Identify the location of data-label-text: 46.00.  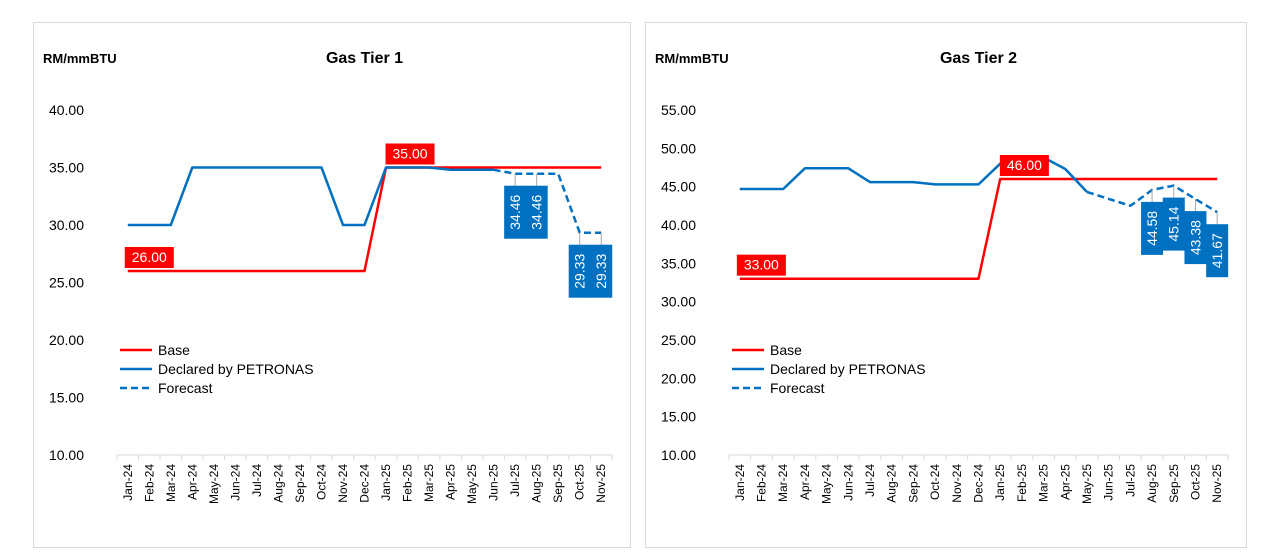
(1024, 165).